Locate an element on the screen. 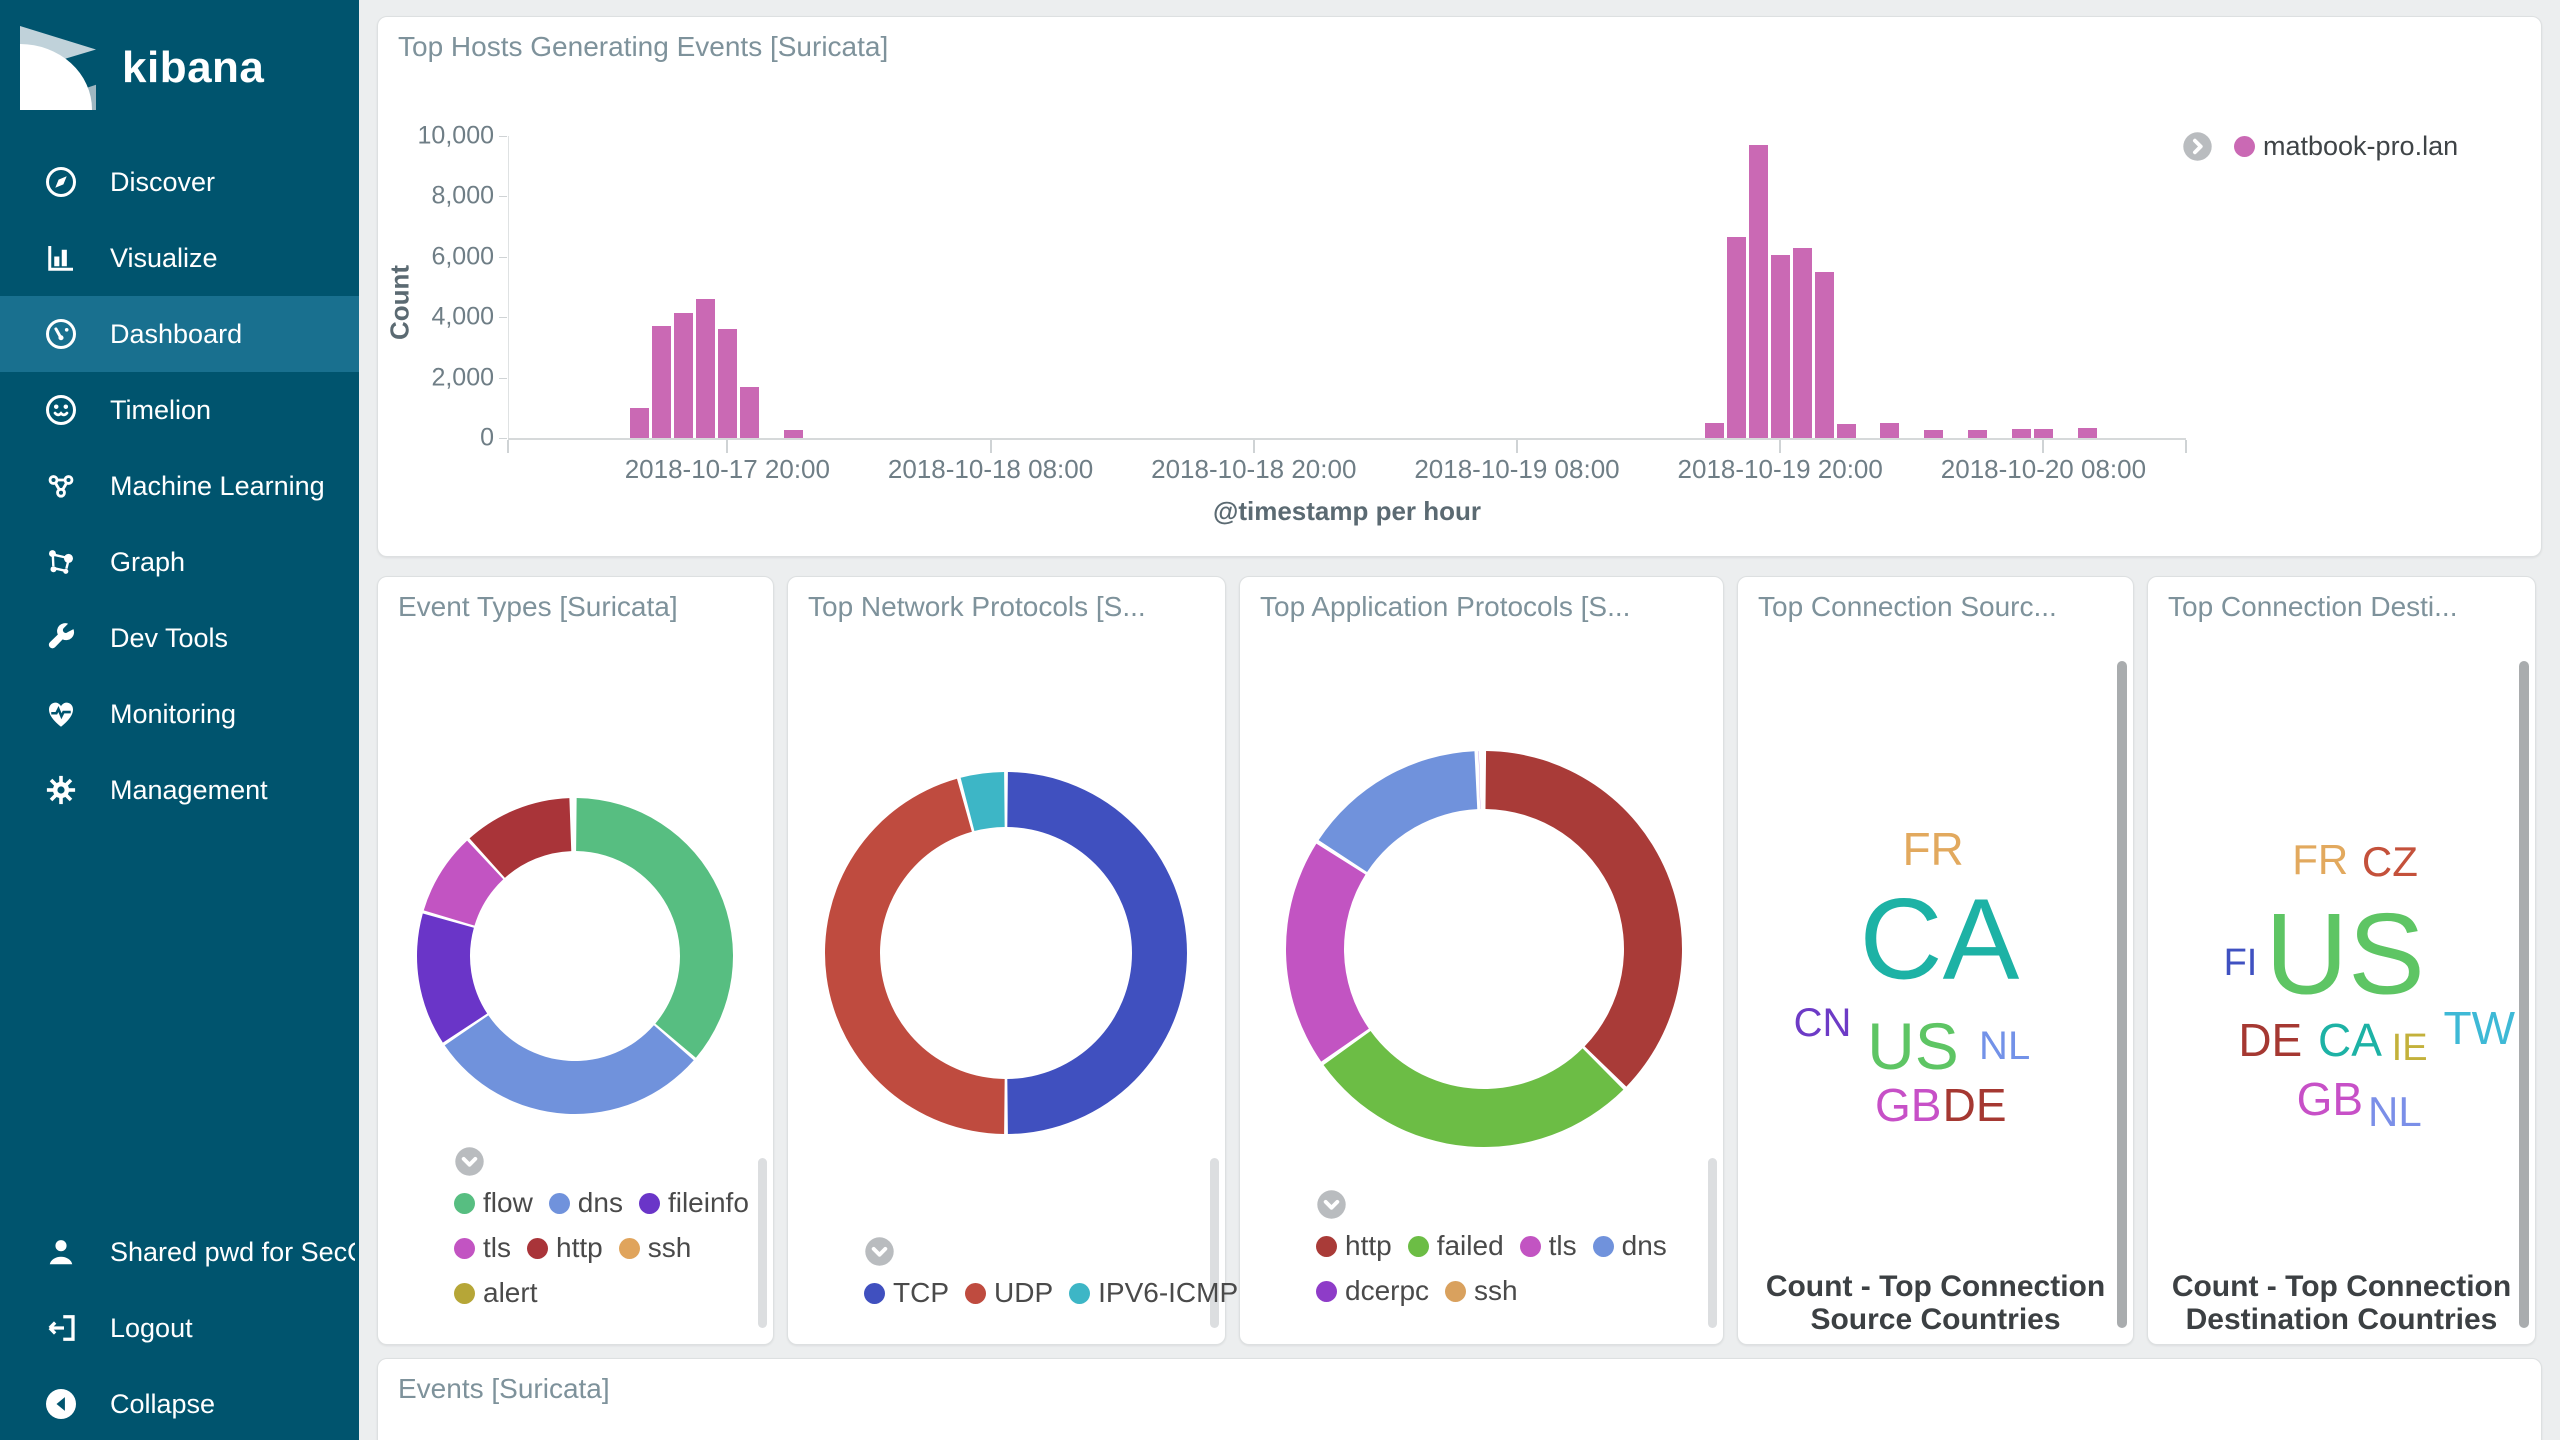  sidebar-item-label: Shared pwd for SecO is located at coordinates (232, 1251).